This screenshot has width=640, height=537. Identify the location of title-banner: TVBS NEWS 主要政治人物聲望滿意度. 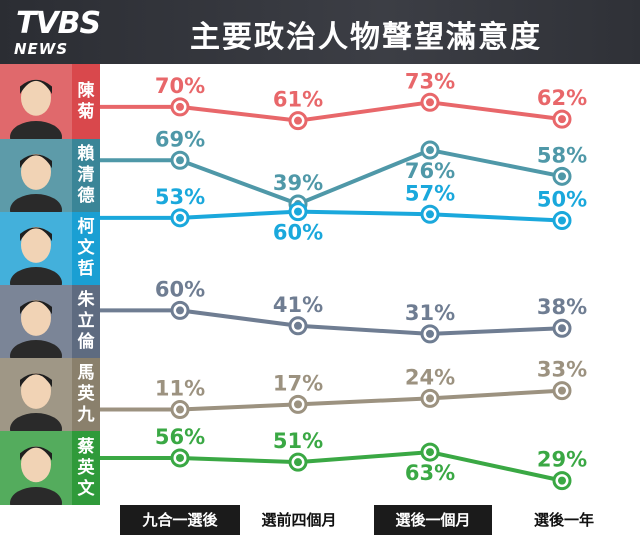
(320, 32).